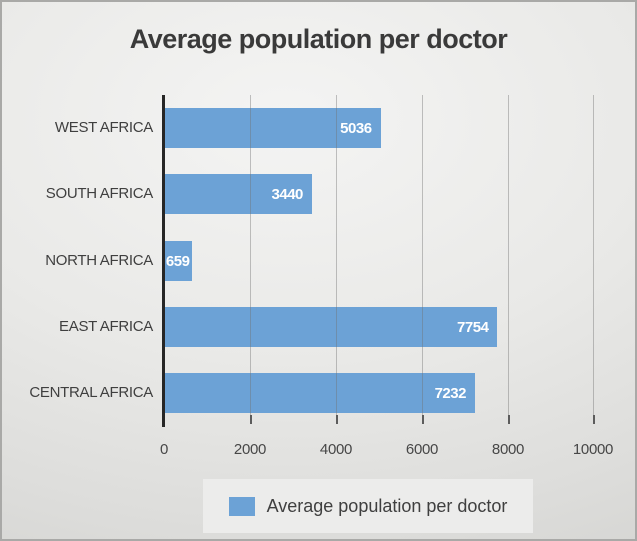 This screenshot has width=637, height=541. What do you see at coordinates (356, 128) in the screenshot?
I see `bar-value-label: 5036` at bounding box center [356, 128].